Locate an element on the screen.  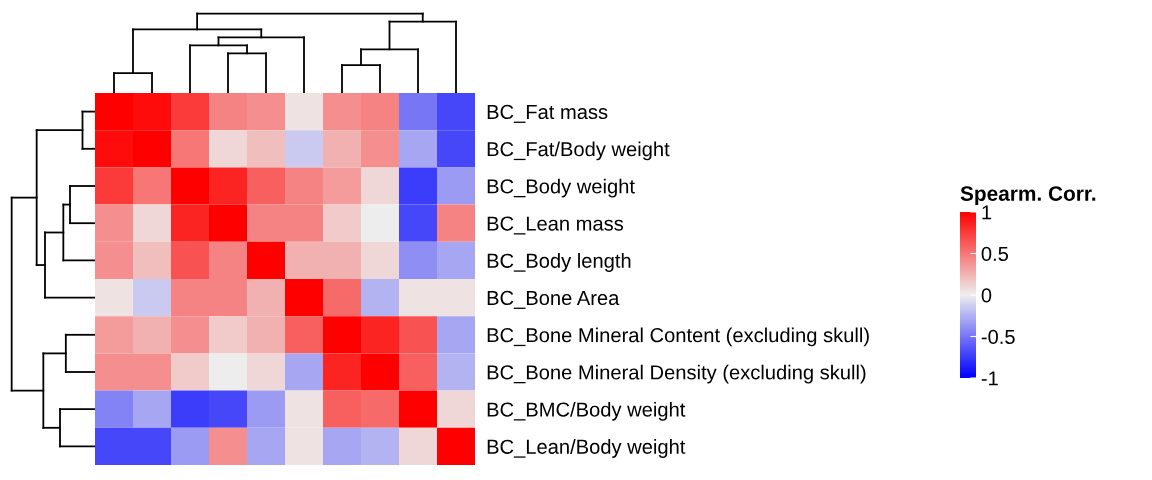
y-tick-label: BC_Bone Area is located at coordinates (553, 299).